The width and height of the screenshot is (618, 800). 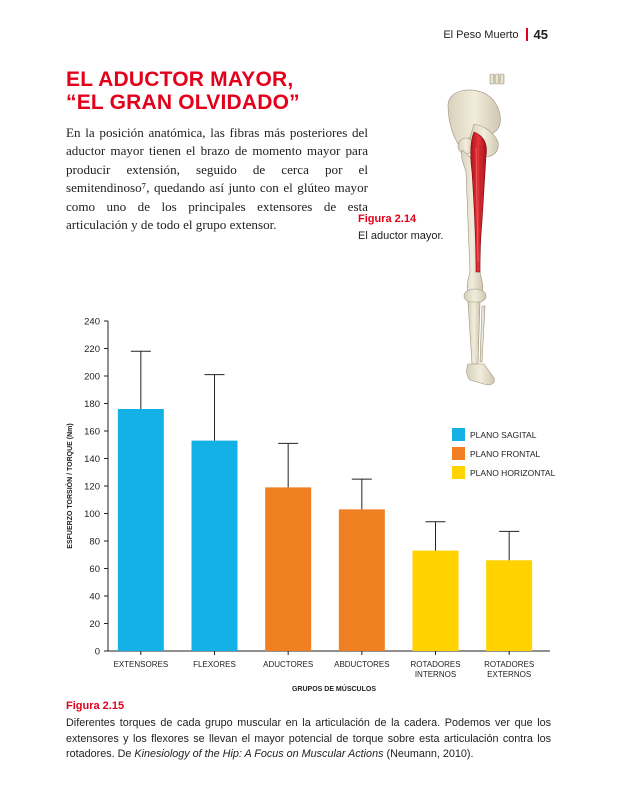 What do you see at coordinates (92, 349) in the screenshot?
I see `y-tick-label: 220` at bounding box center [92, 349].